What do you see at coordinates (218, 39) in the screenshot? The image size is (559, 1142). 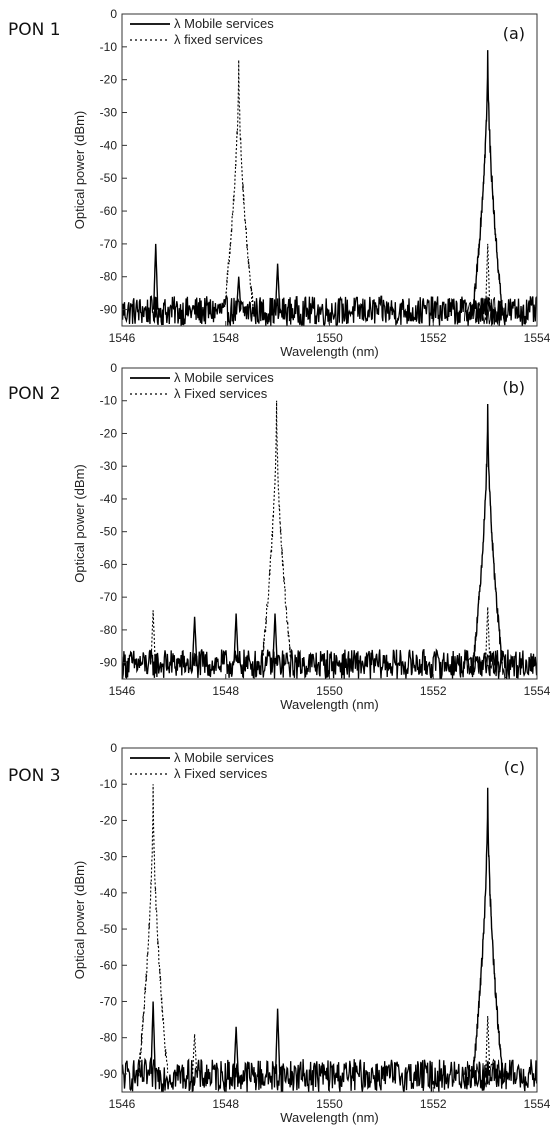 I see `legend-label: λ fixed services` at bounding box center [218, 39].